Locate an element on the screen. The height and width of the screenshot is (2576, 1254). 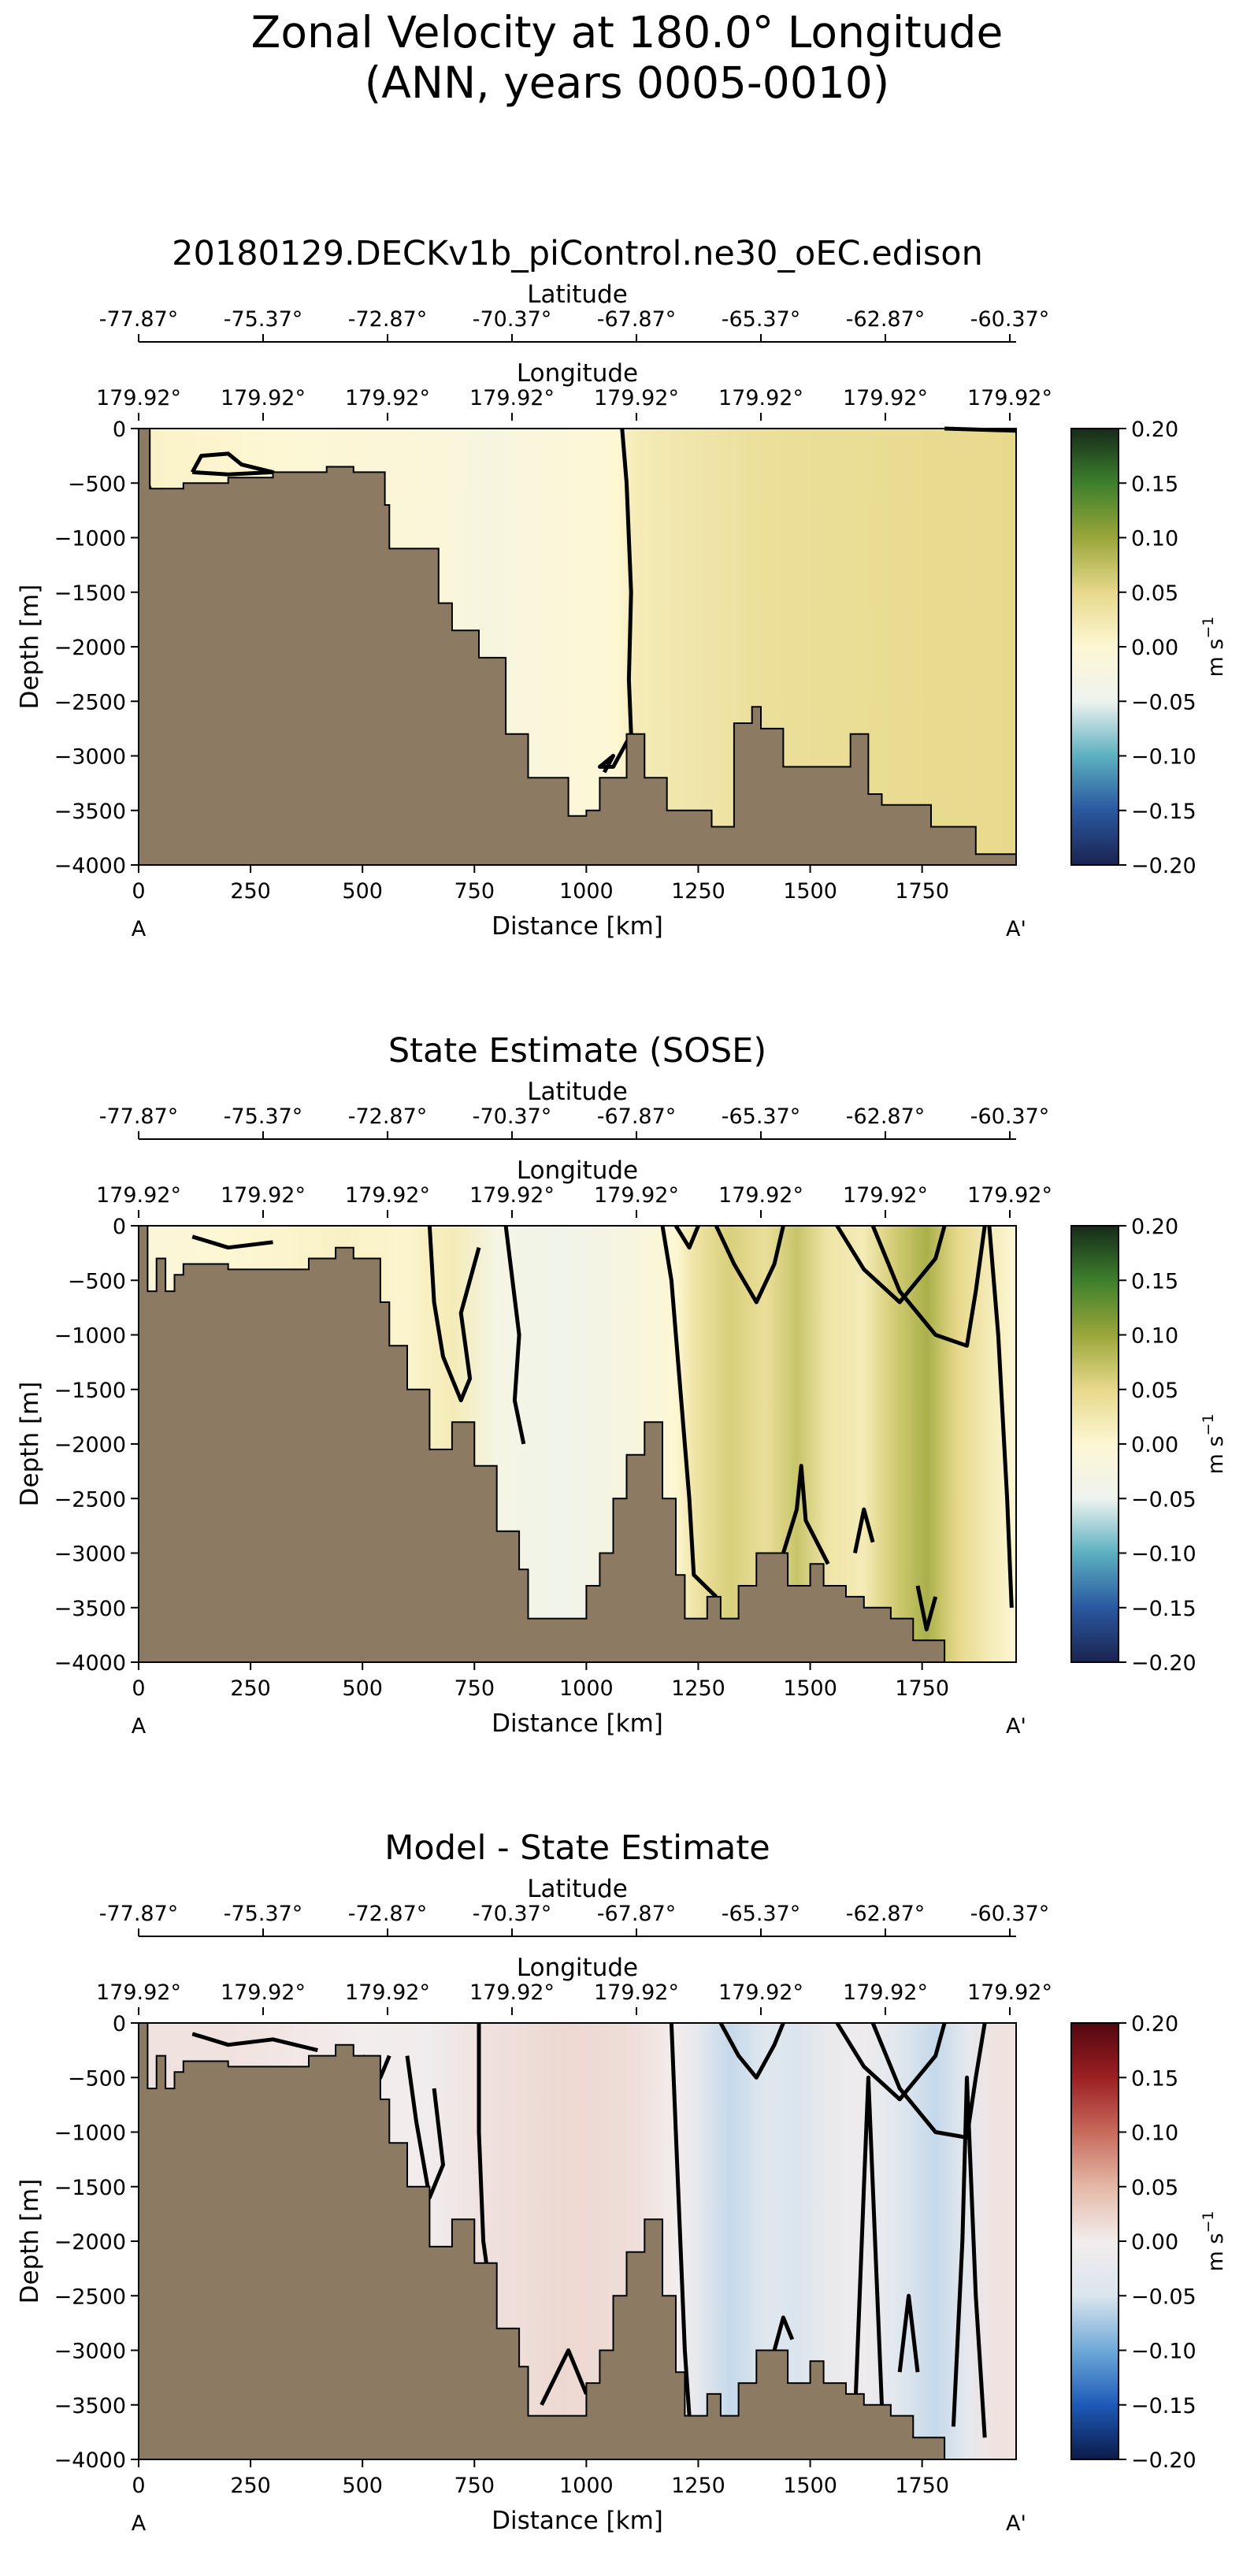
y-tick-label: −3000 is located at coordinates (90, 757).